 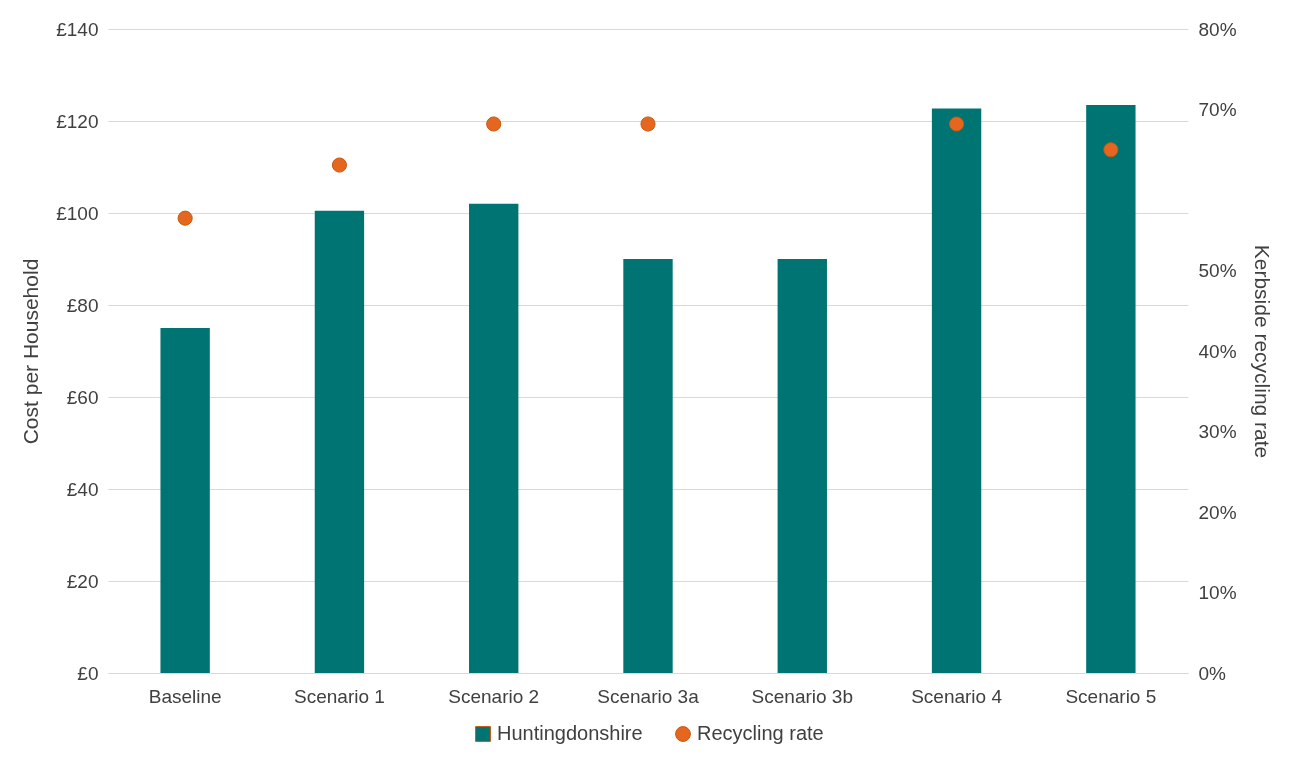 What do you see at coordinates (1262, 351) in the screenshot?
I see `y2-axis-title: Kerbside recycling rate` at bounding box center [1262, 351].